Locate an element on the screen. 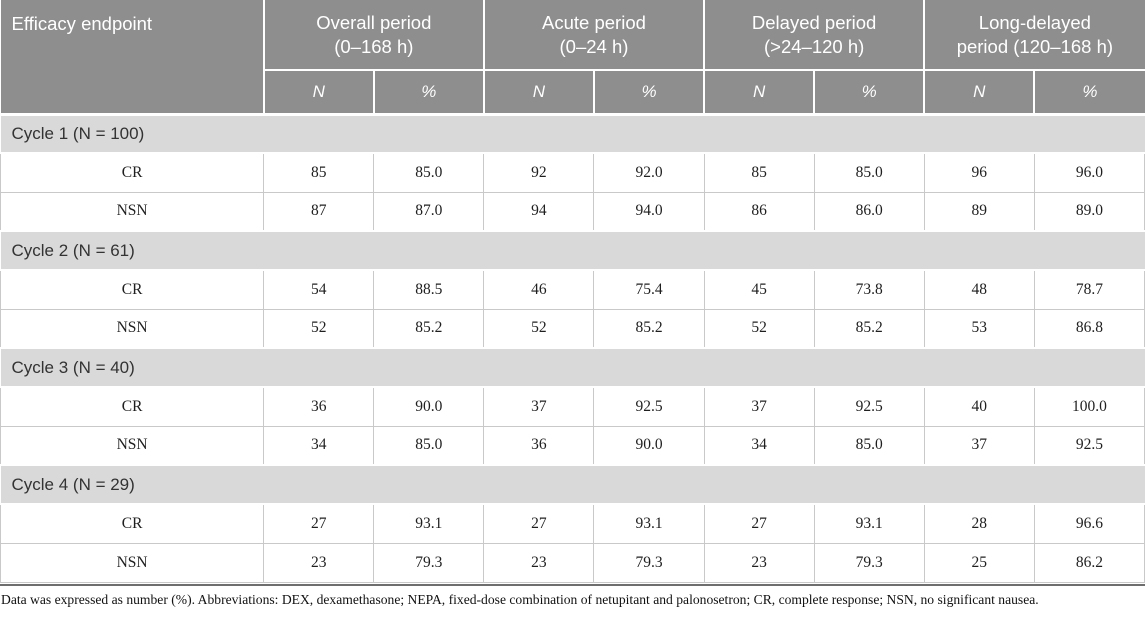 This screenshot has height=617, width=1145. section-row-cycle4: Cycle 4 (N = 29) is located at coordinates (572, 484).